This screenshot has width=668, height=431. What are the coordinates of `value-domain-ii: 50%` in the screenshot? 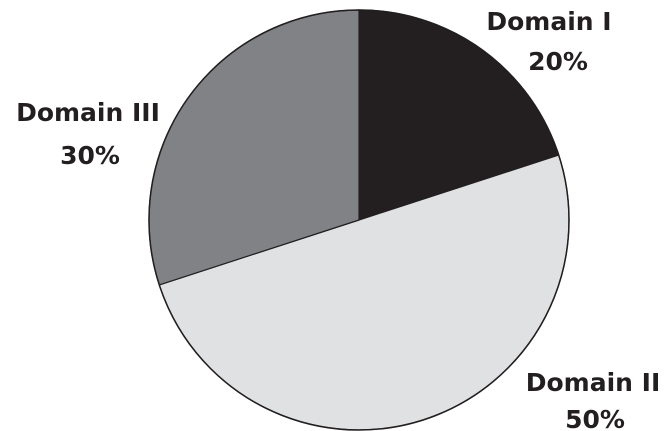 It's located at (595, 418).